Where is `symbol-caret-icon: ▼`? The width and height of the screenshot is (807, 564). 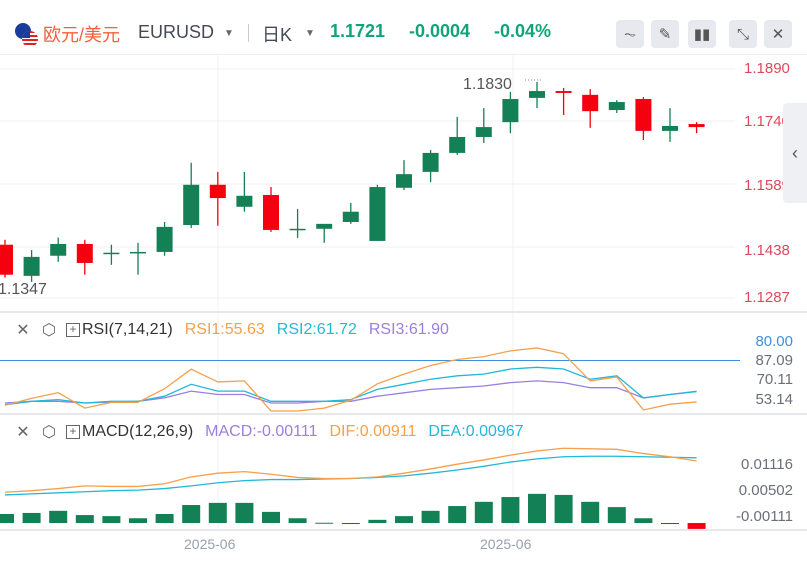 symbol-caret-icon: ▼ is located at coordinates (229, 33).